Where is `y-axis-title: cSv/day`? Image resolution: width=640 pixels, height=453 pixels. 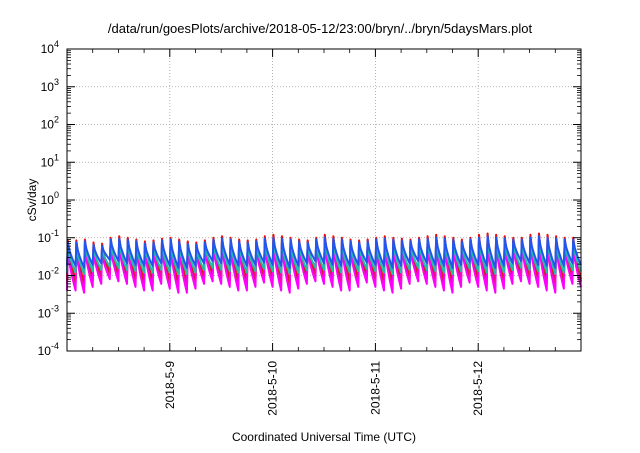 y-axis-title: cSv/day is located at coordinates (32, 200).